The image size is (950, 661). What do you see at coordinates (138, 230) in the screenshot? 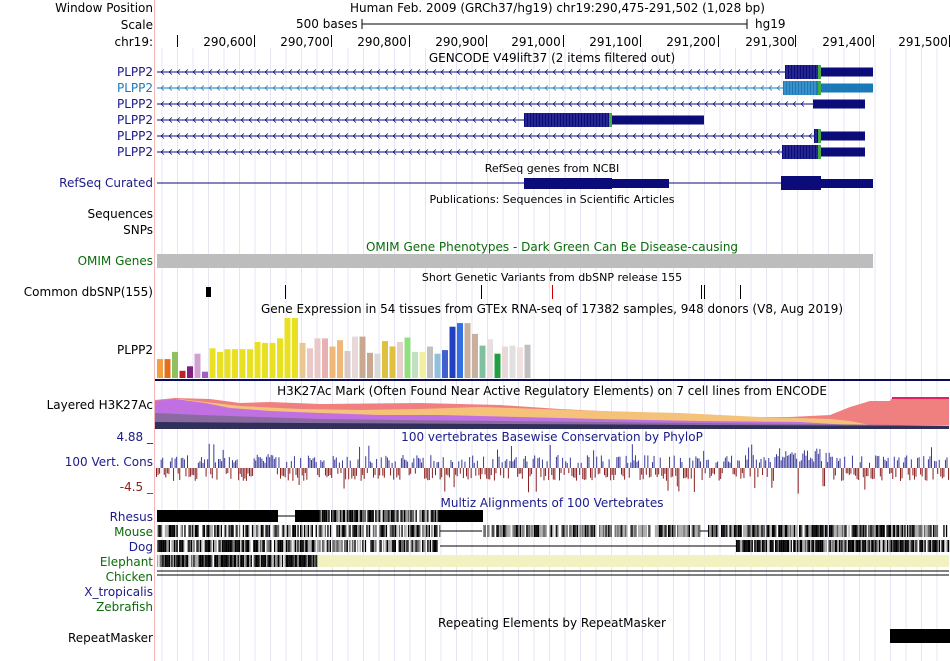
I see `publications-snps-label: SNPs` at bounding box center [138, 230].